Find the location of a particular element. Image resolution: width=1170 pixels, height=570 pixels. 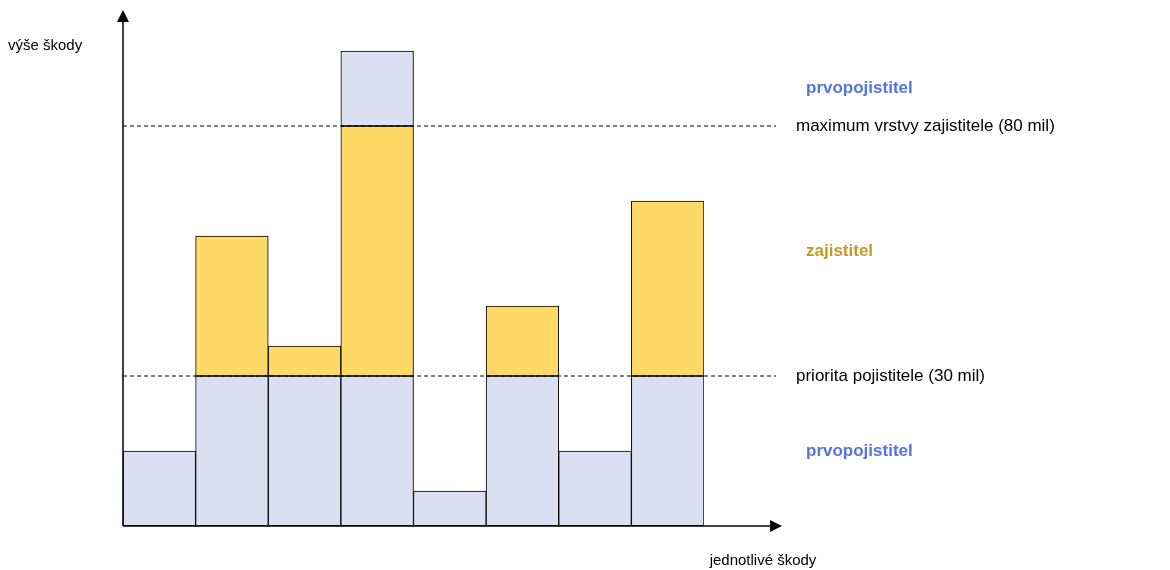

ref-line-label: maximum vrstvy zajistitele (80 mil) is located at coordinates (925, 125).